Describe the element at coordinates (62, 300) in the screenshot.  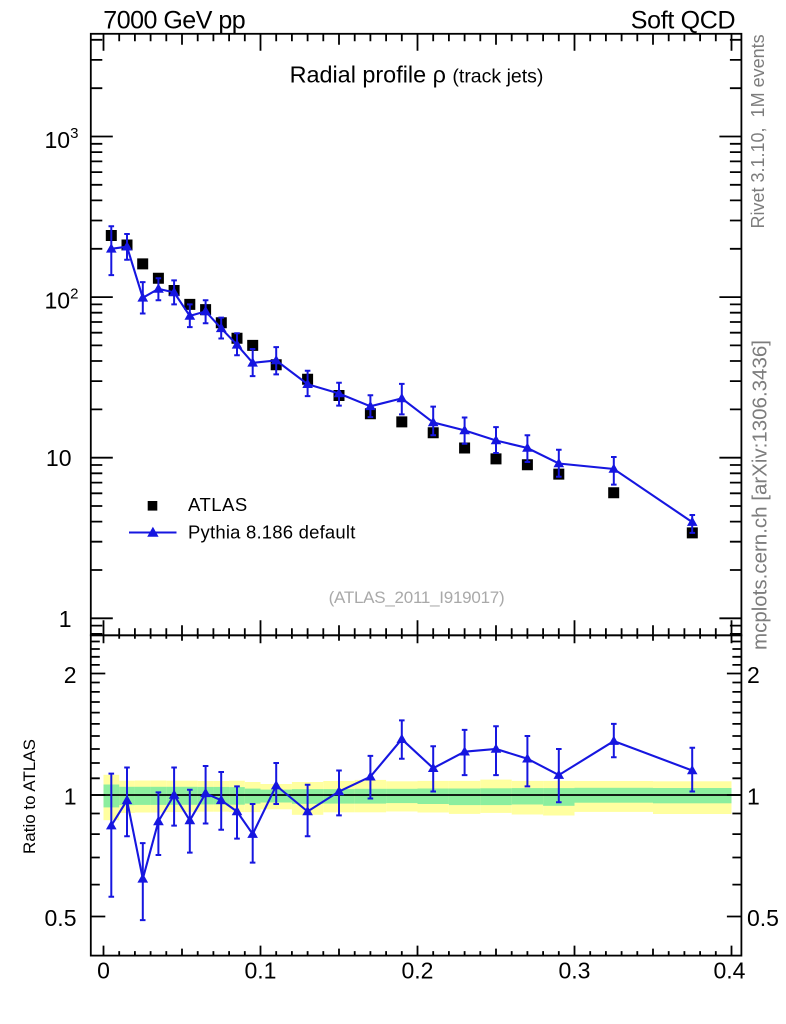
I see `svg-text: 102` at that location.